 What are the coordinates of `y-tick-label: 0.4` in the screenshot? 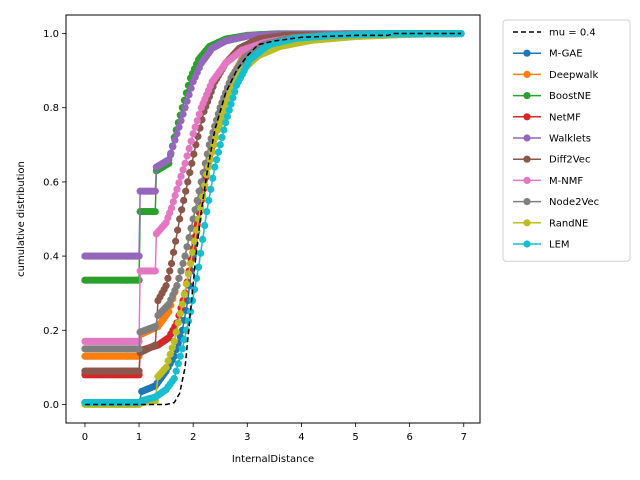 It's located at (51, 257).